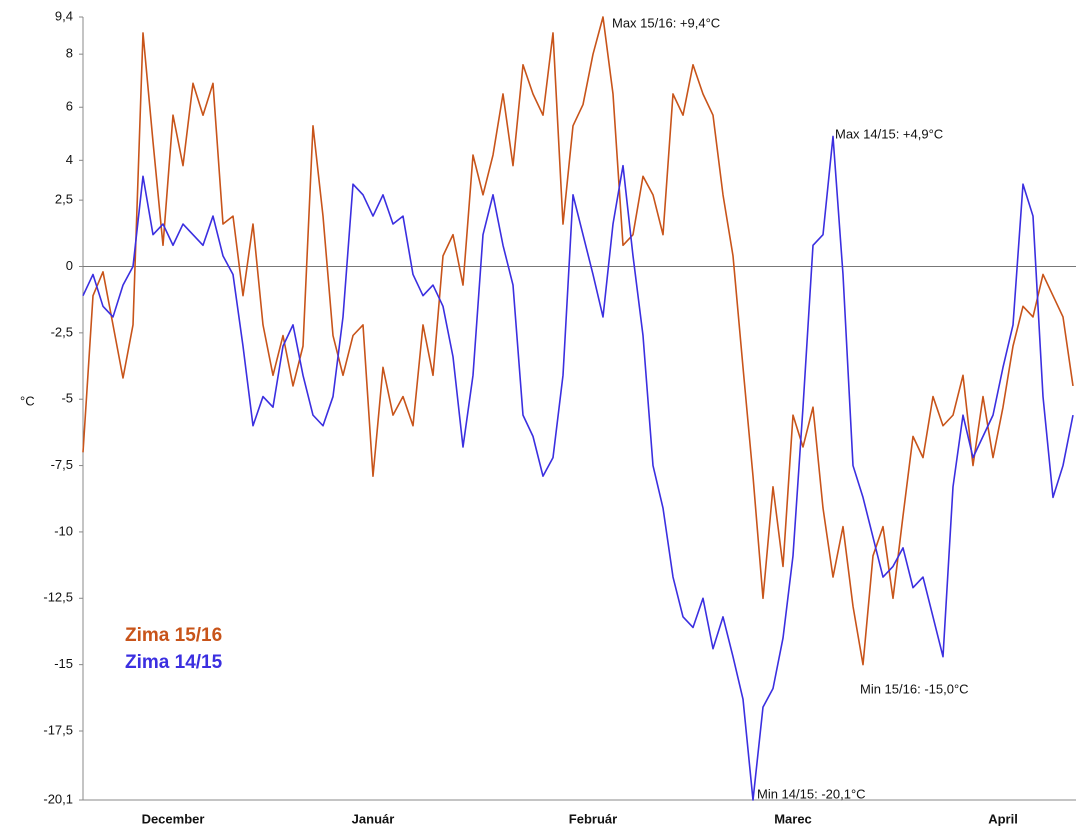 The width and height of the screenshot is (1076, 829). What do you see at coordinates (58, 729) in the screenshot?
I see `y-tick-label: -17,5` at bounding box center [58, 729].